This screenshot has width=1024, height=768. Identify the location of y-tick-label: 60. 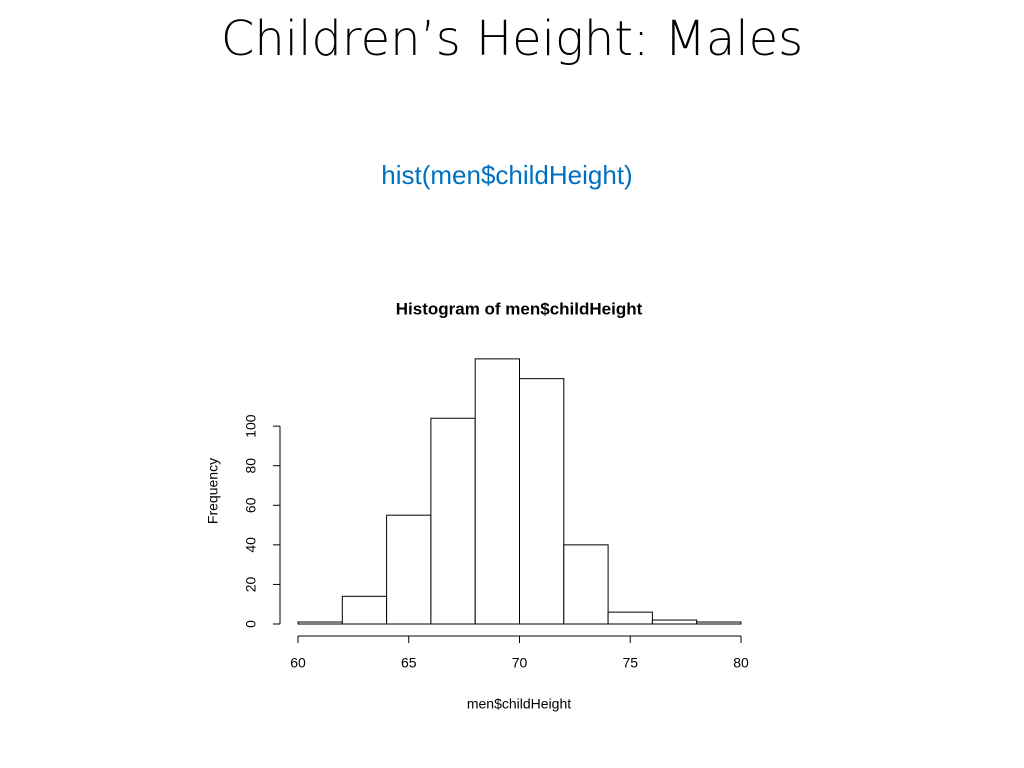
(251, 505).